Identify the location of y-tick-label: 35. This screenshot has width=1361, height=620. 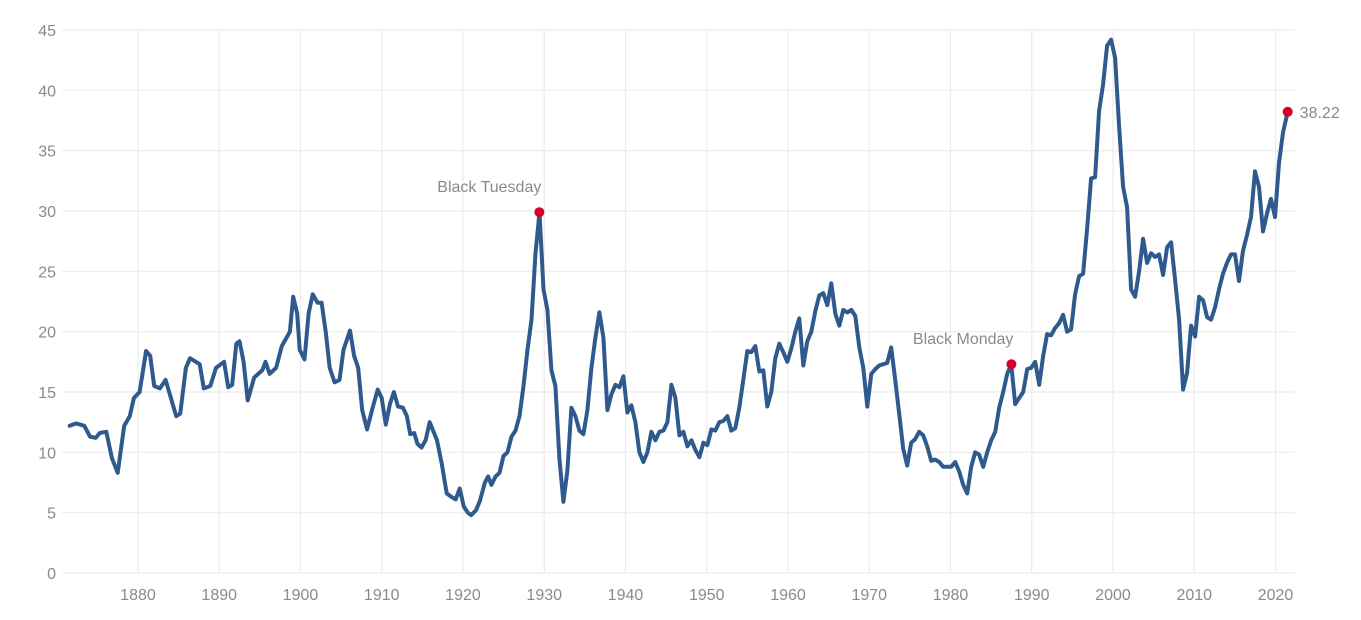
(47, 152).